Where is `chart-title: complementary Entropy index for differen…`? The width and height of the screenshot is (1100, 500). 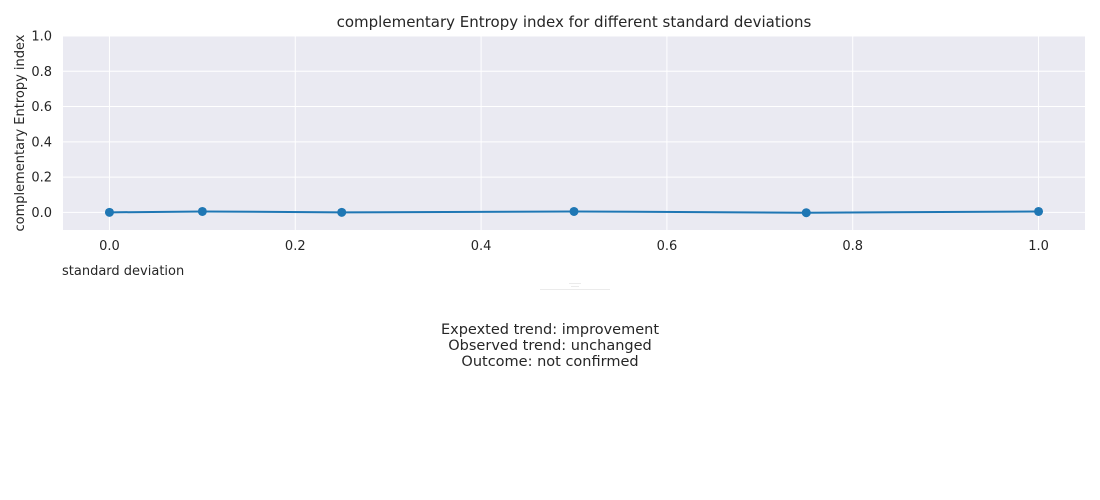 chart-title: complementary Entropy index for differen… is located at coordinates (574, 22).